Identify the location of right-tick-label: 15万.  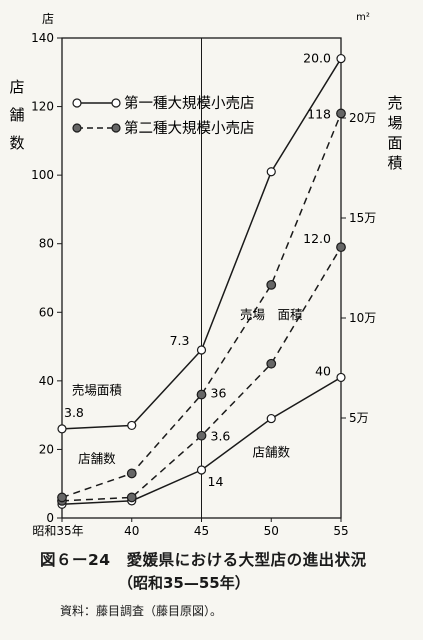
(362, 218).